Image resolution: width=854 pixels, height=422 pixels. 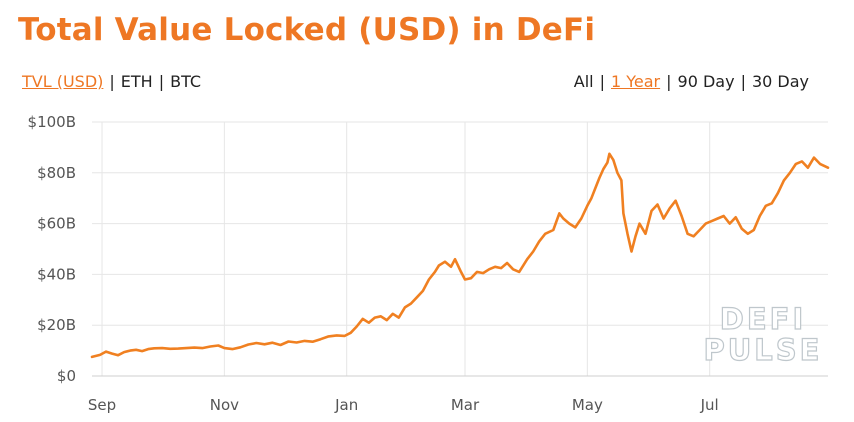 I want to click on x-tick-label: Jul, so click(x=709, y=405).